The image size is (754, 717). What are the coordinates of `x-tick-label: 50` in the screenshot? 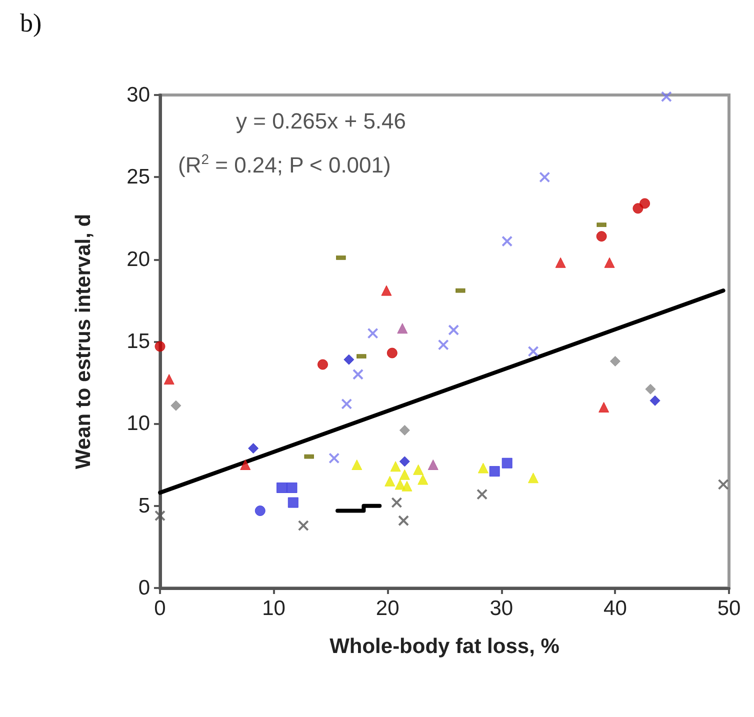 It's located at (729, 608).